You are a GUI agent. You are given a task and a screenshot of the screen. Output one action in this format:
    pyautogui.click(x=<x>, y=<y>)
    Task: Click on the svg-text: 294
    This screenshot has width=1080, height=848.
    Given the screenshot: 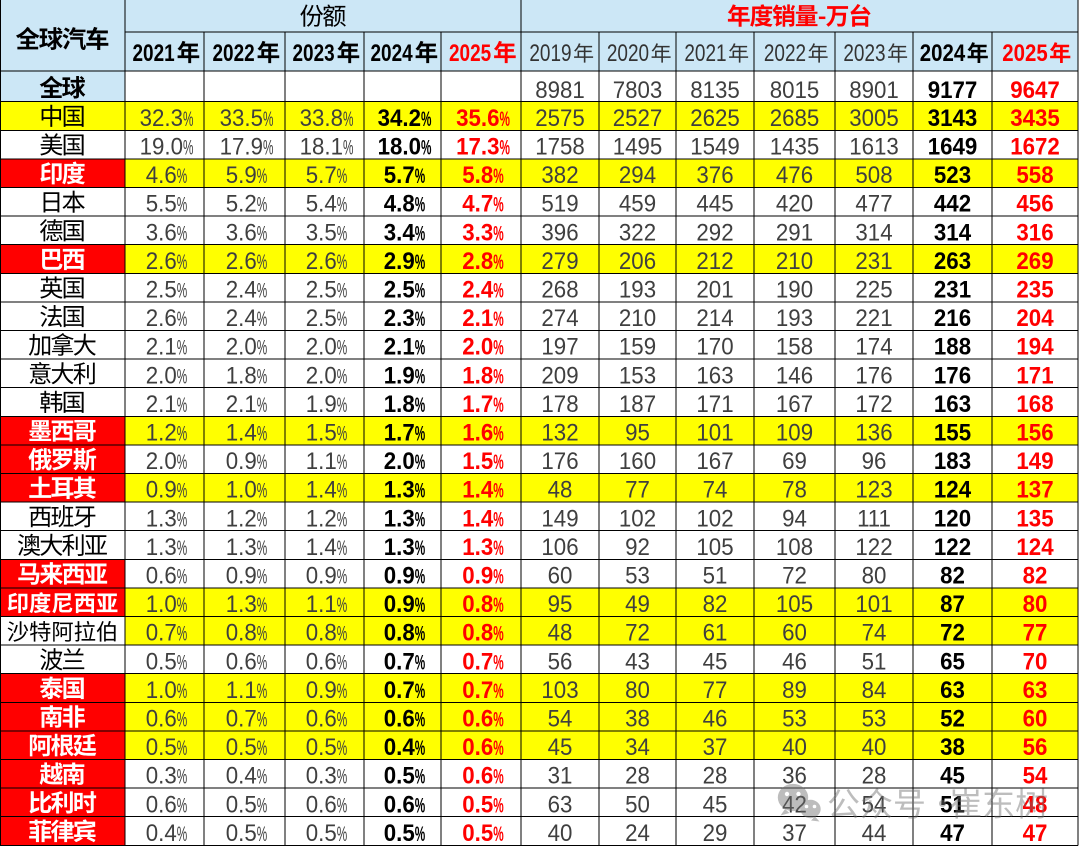 What is the action you would take?
    pyautogui.click(x=637, y=174)
    